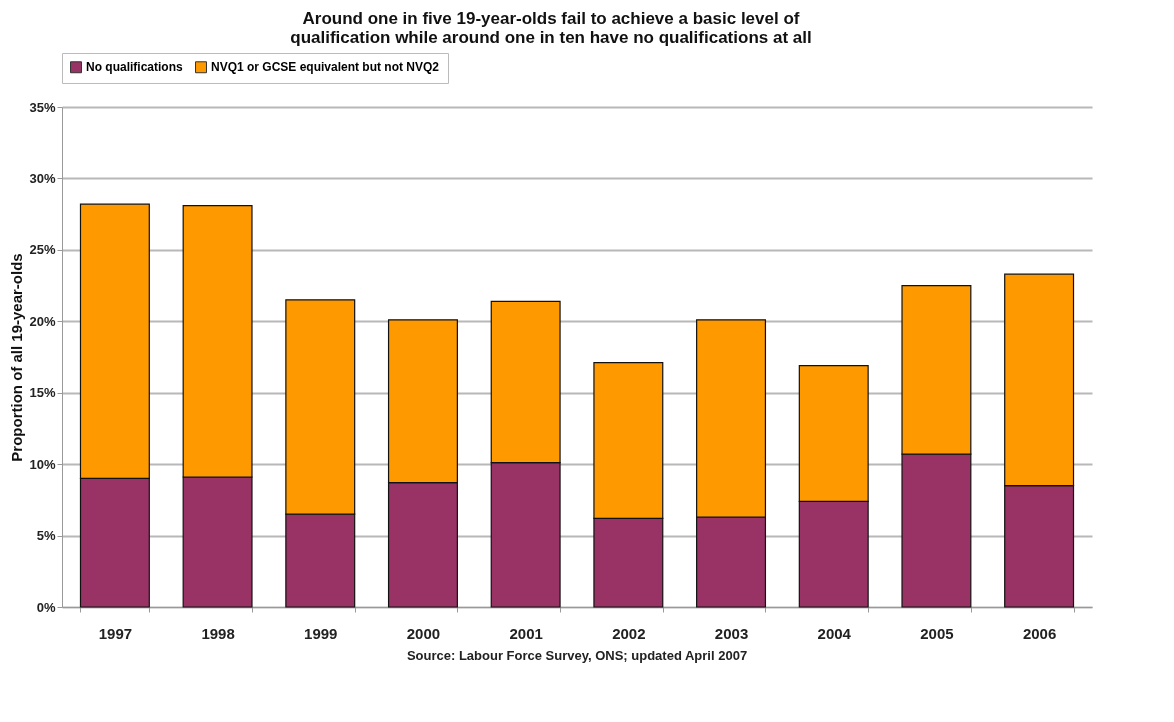 Image resolution: width=1174 pixels, height=722 pixels. What do you see at coordinates (42, 464) in the screenshot?
I see `y-tick-label: 10%` at bounding box center [42, 464].